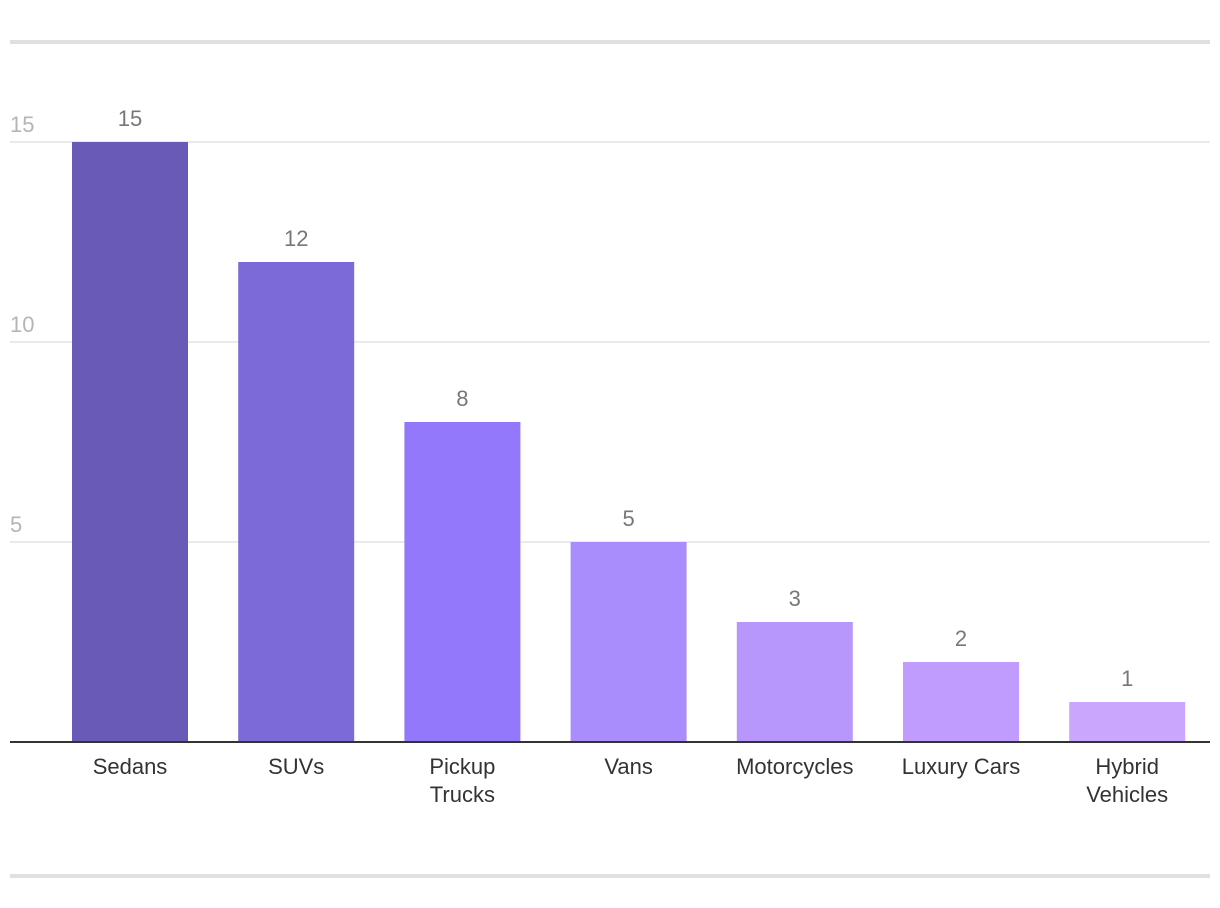 The width and height of the screenshot is (1220, 908). I want to click on bar-hybrid-vehicles, so click(1127, 722).